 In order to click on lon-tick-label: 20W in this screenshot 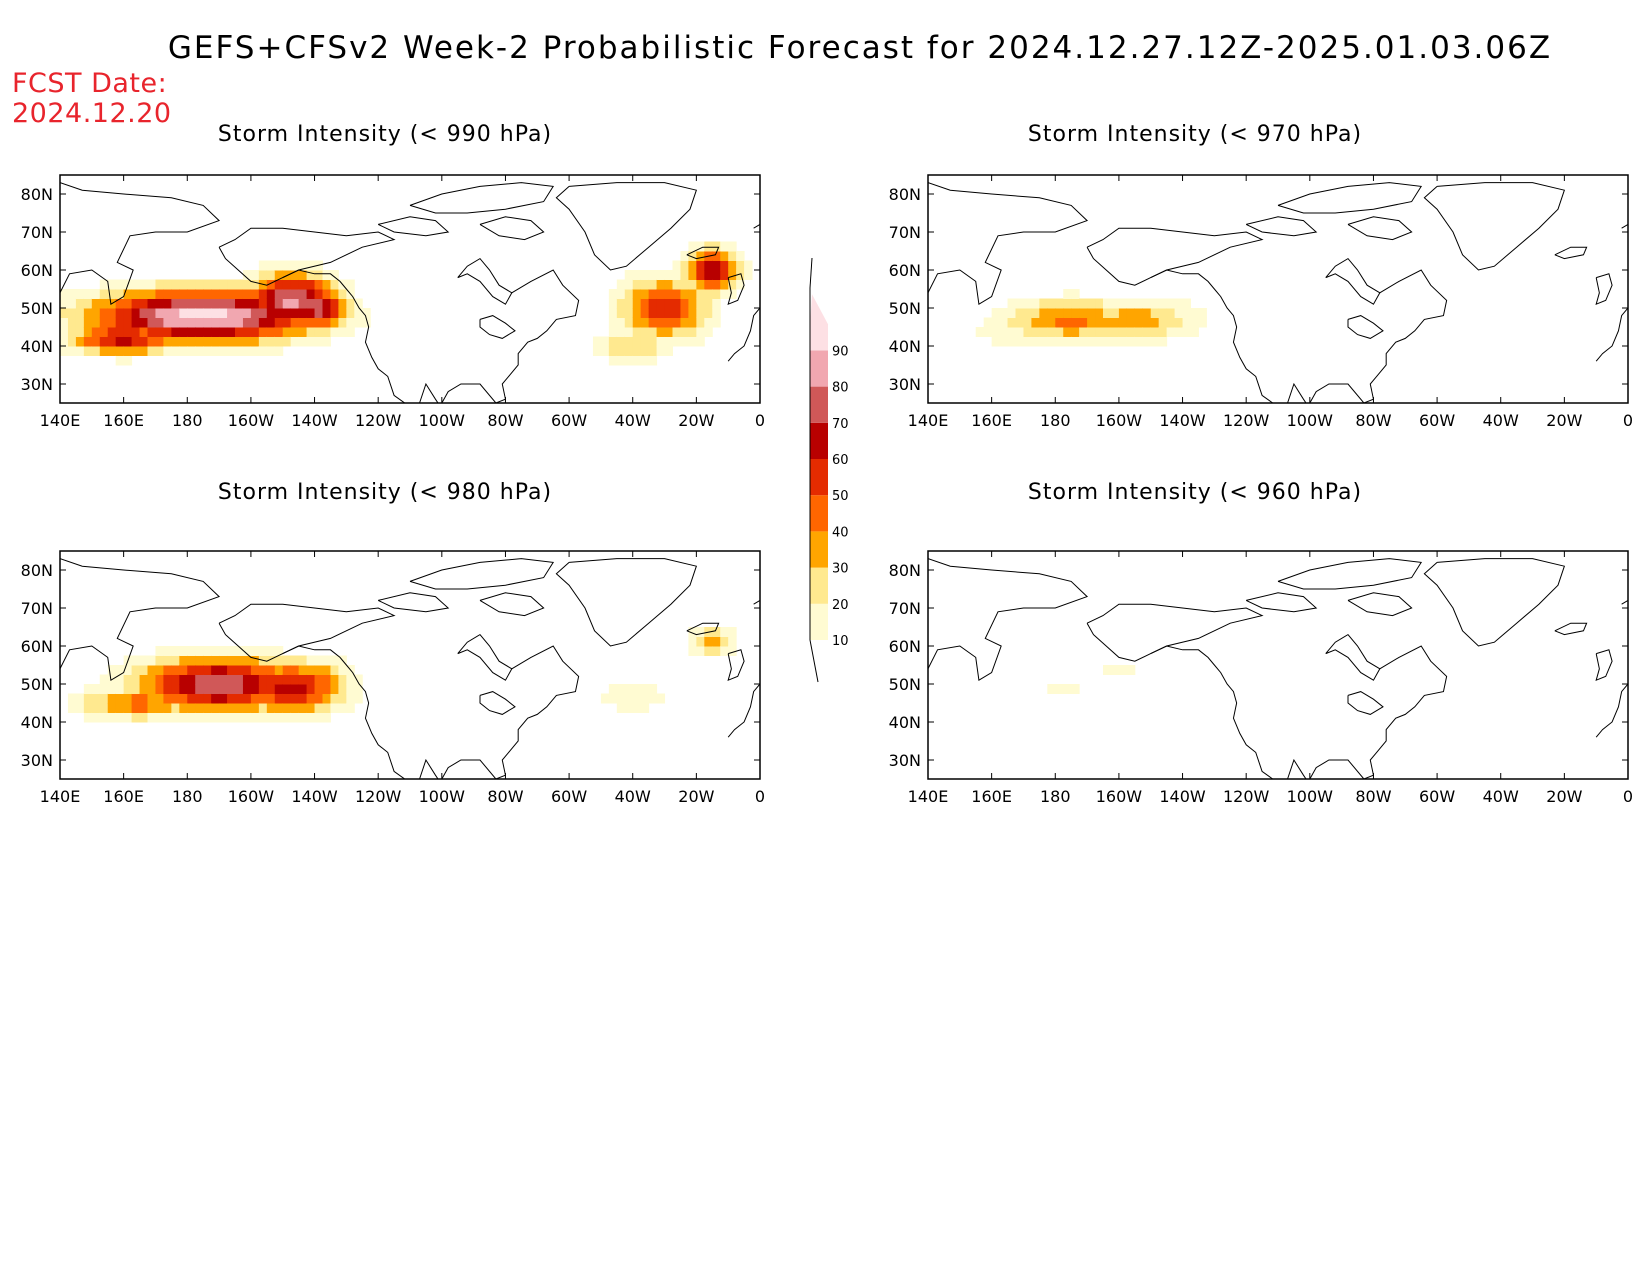, I will do `click(696, 420)`.